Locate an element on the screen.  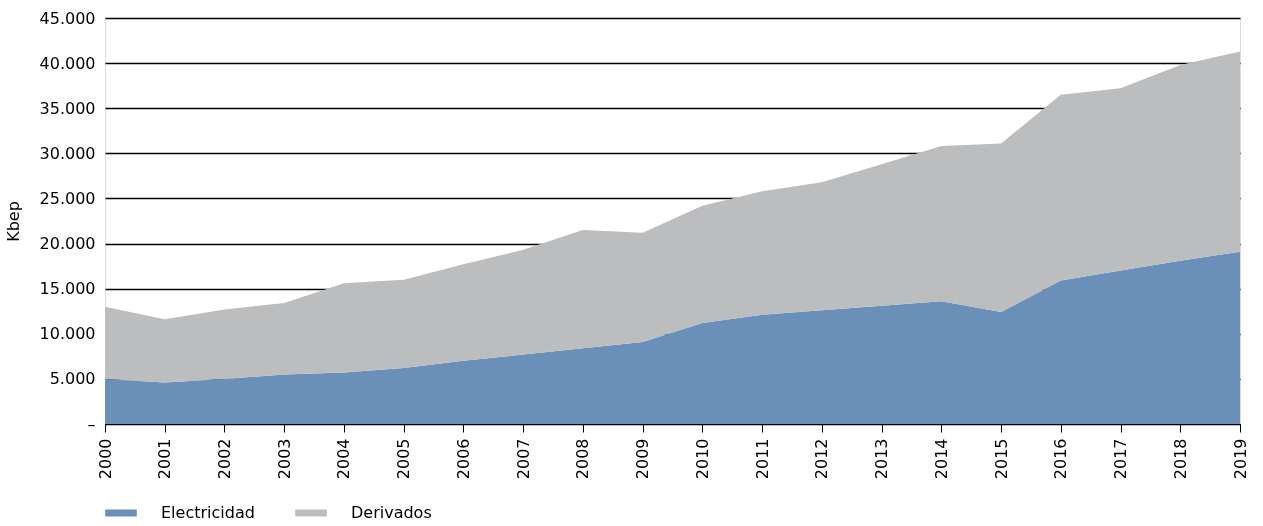
y-tick-label: 15.000 is located at coordinates (67, 289).